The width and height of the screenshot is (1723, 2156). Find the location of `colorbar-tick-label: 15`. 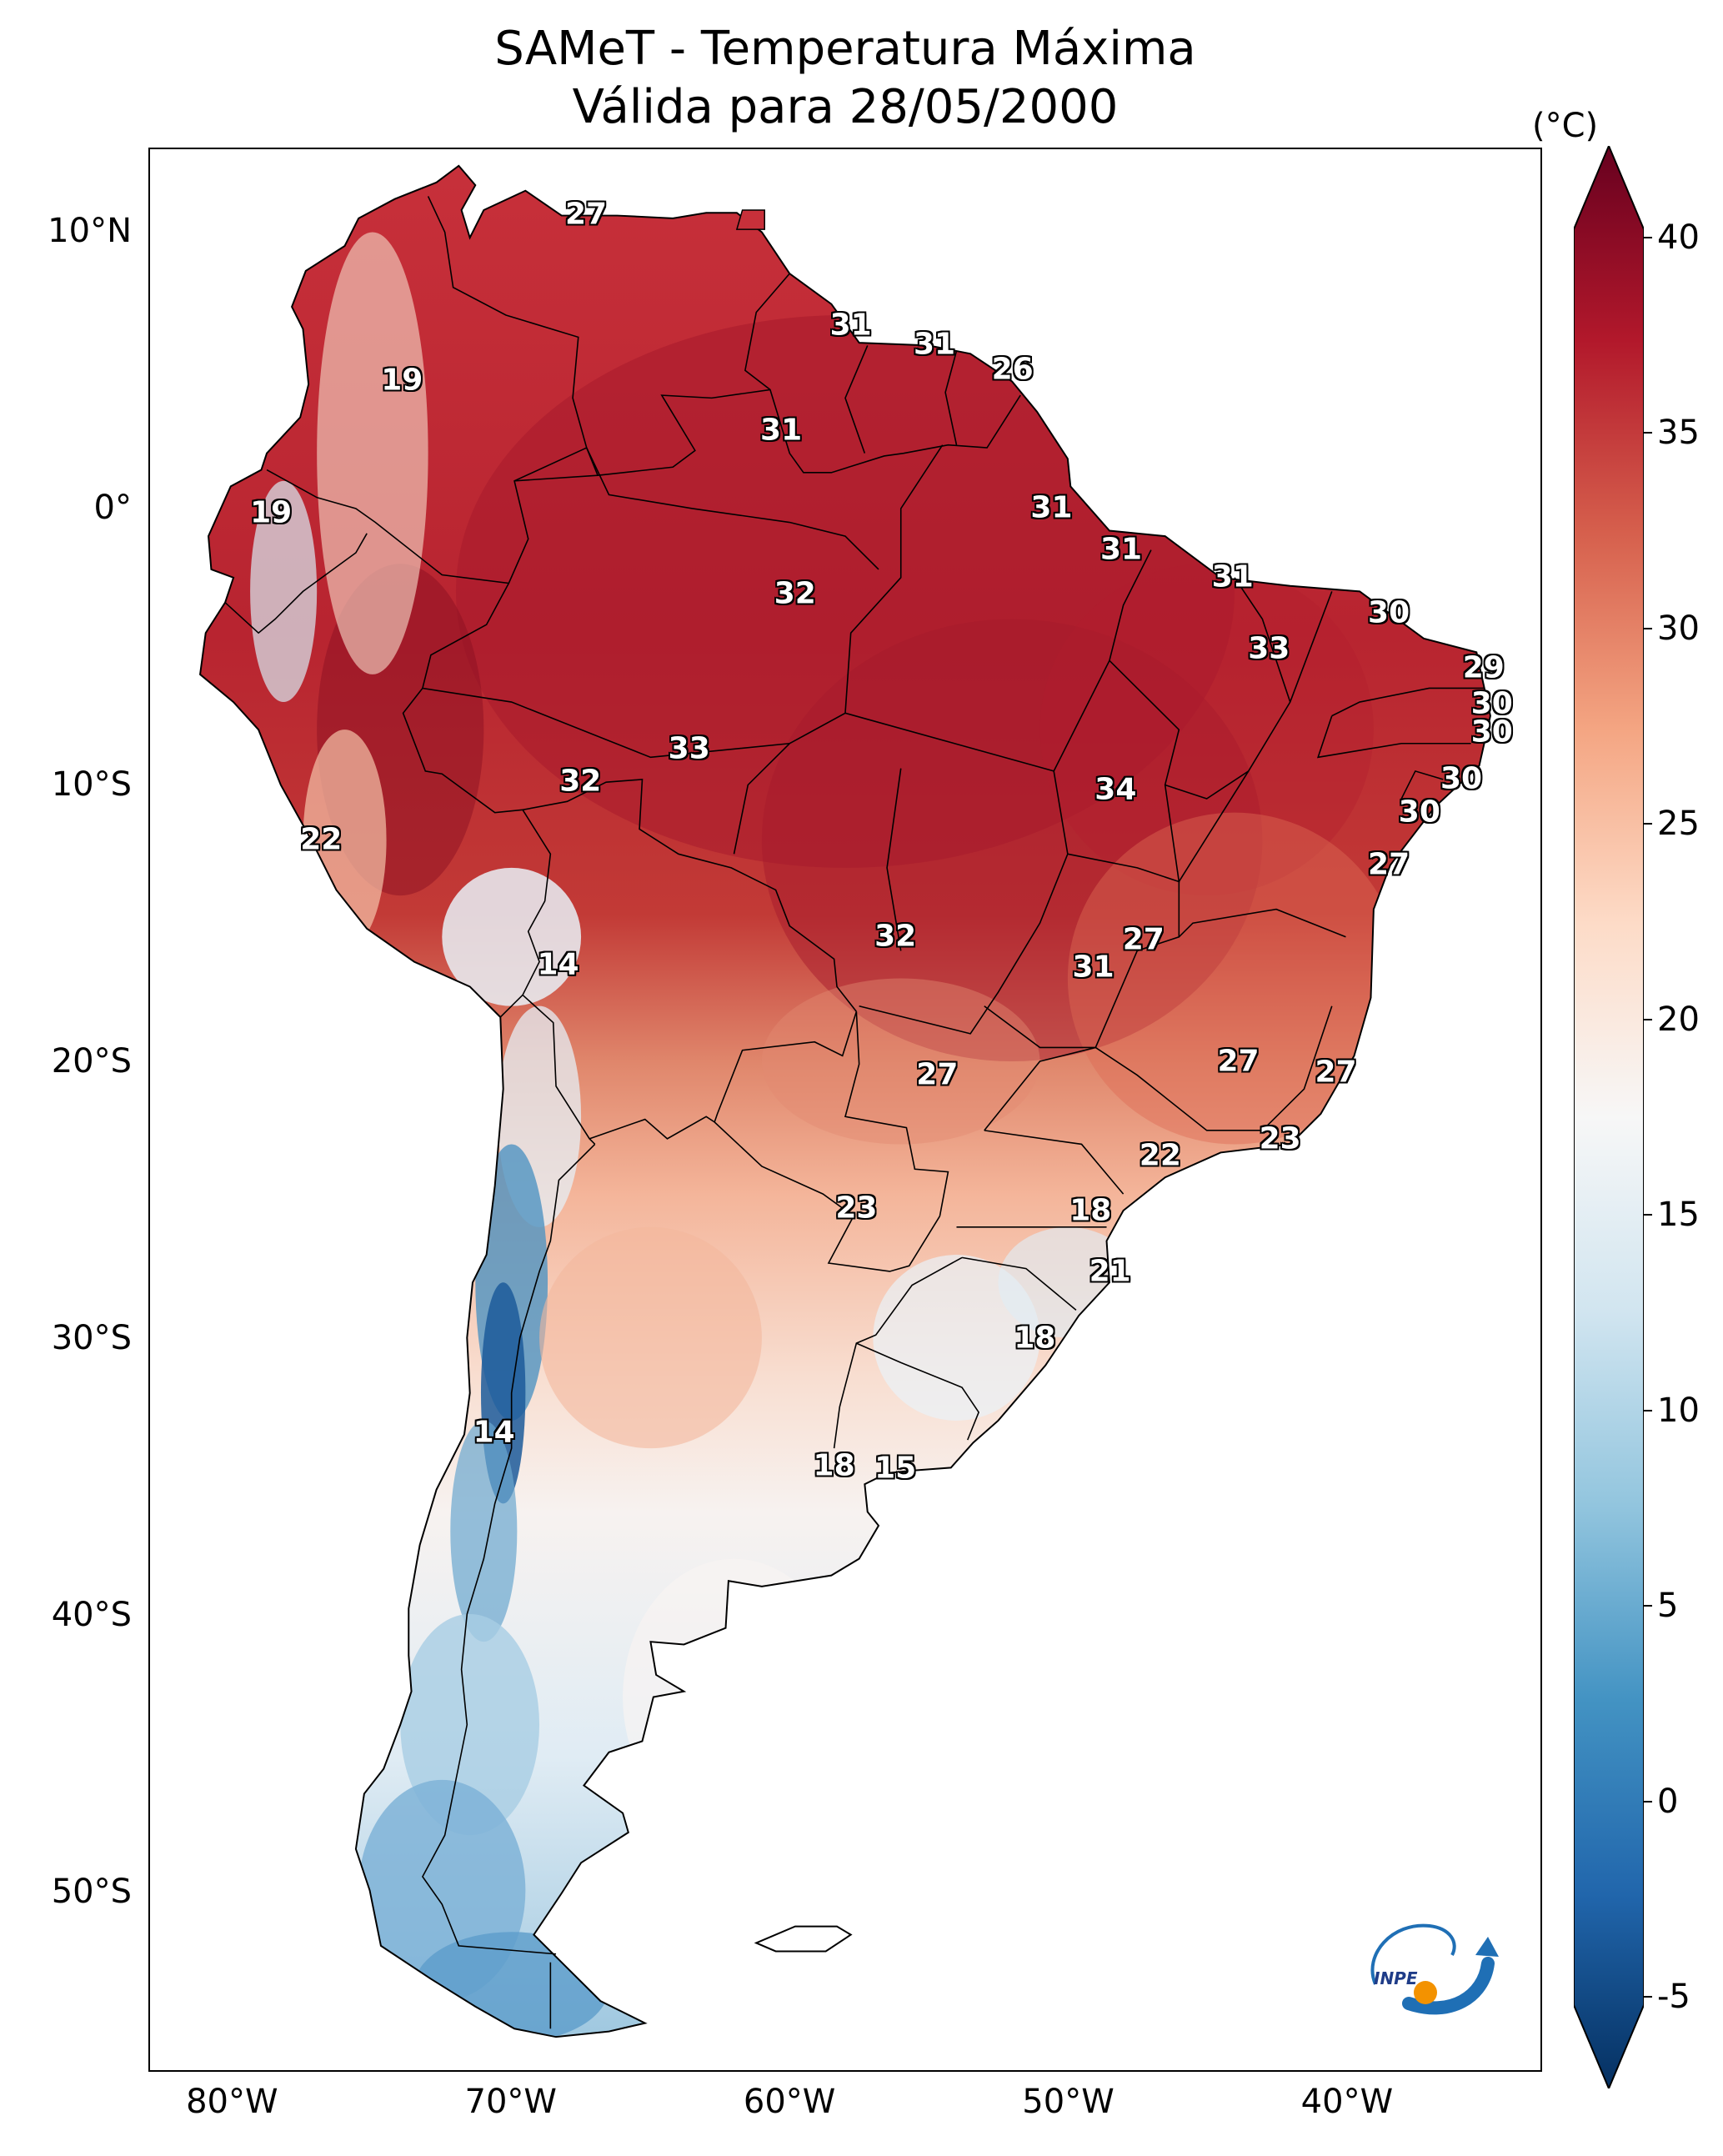

colorbar-tick-label: 15 is located at coordinates (1678, 1215).